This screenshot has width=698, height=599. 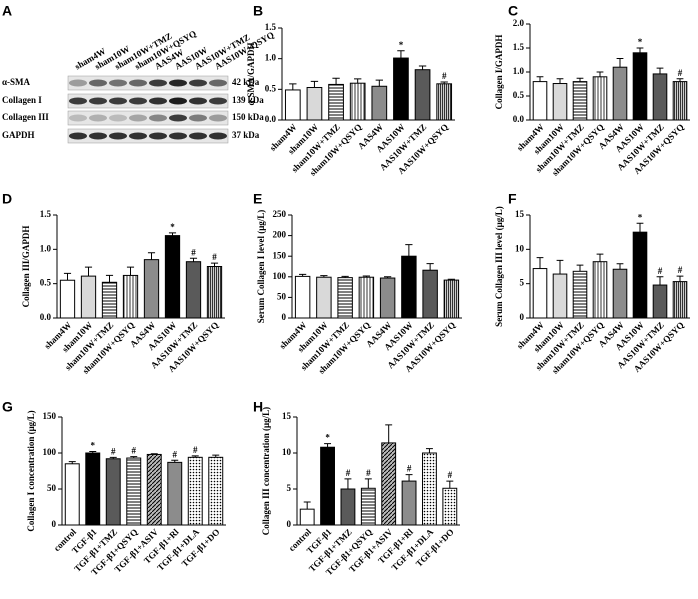 I want to click on y-tick-label: 250, so click(x=280, y=214).